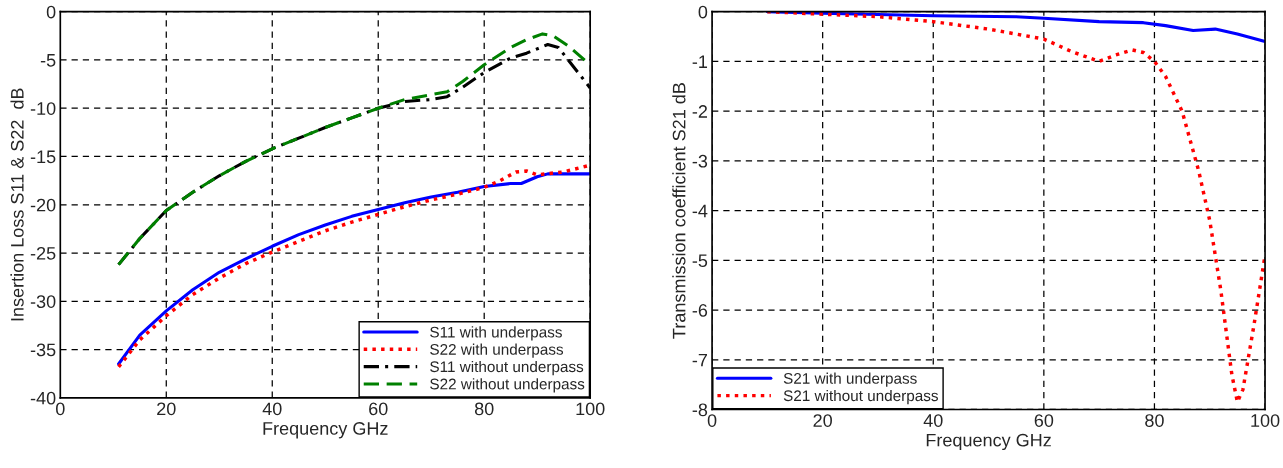 The height and width of the screenshot is (468, 1283). Describe the element at coordinates (43, 350) in the screenshot. I see `y-tick-label: -35` at that location.